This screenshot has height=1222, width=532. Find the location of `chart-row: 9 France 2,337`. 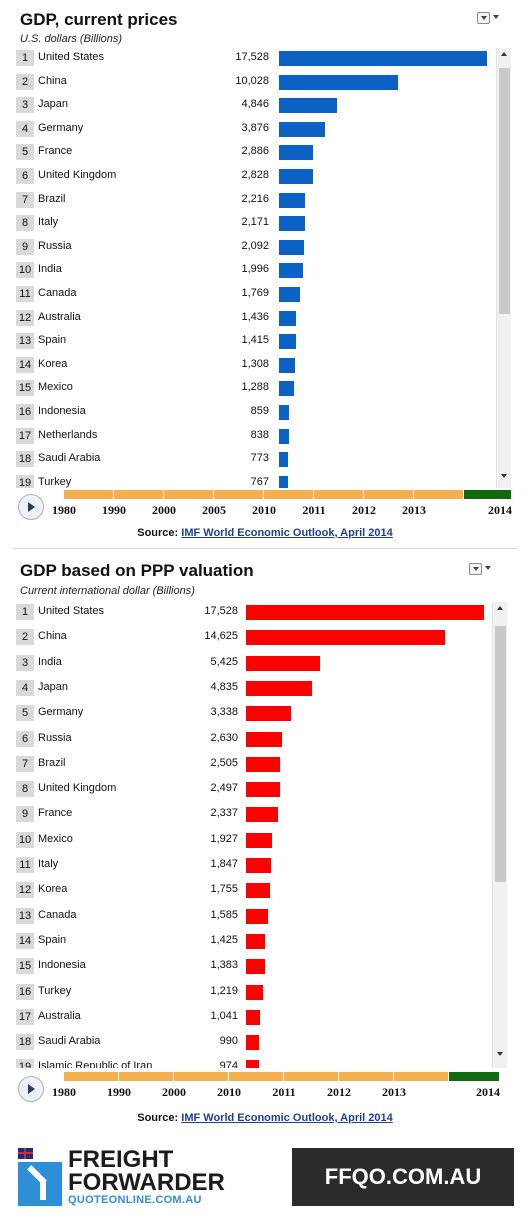

chart-row: 9 France 2,337 is located at coordinates (253, 814).